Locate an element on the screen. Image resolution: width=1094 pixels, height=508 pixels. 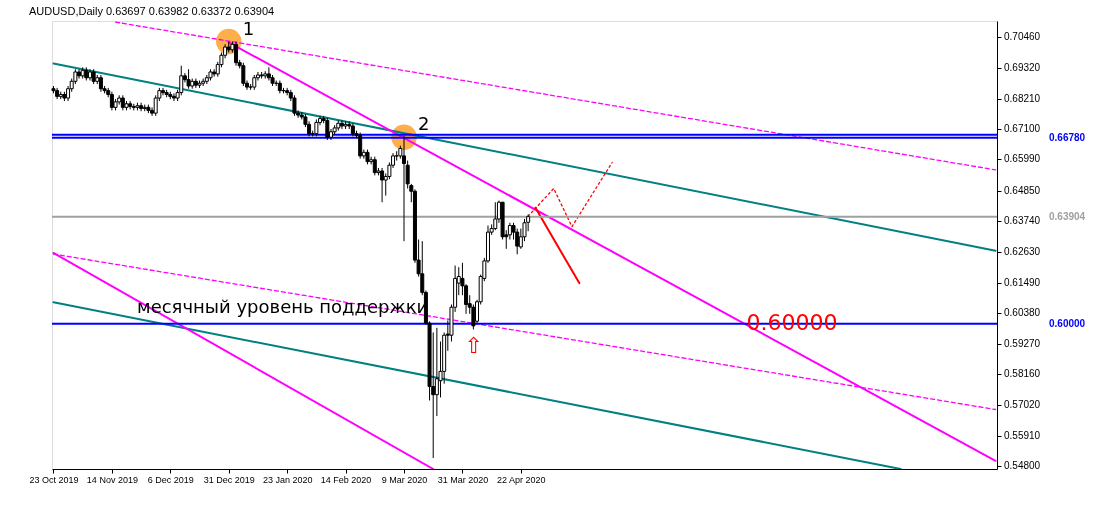
text: 0.60000 is located at coordinates (1067, 323).